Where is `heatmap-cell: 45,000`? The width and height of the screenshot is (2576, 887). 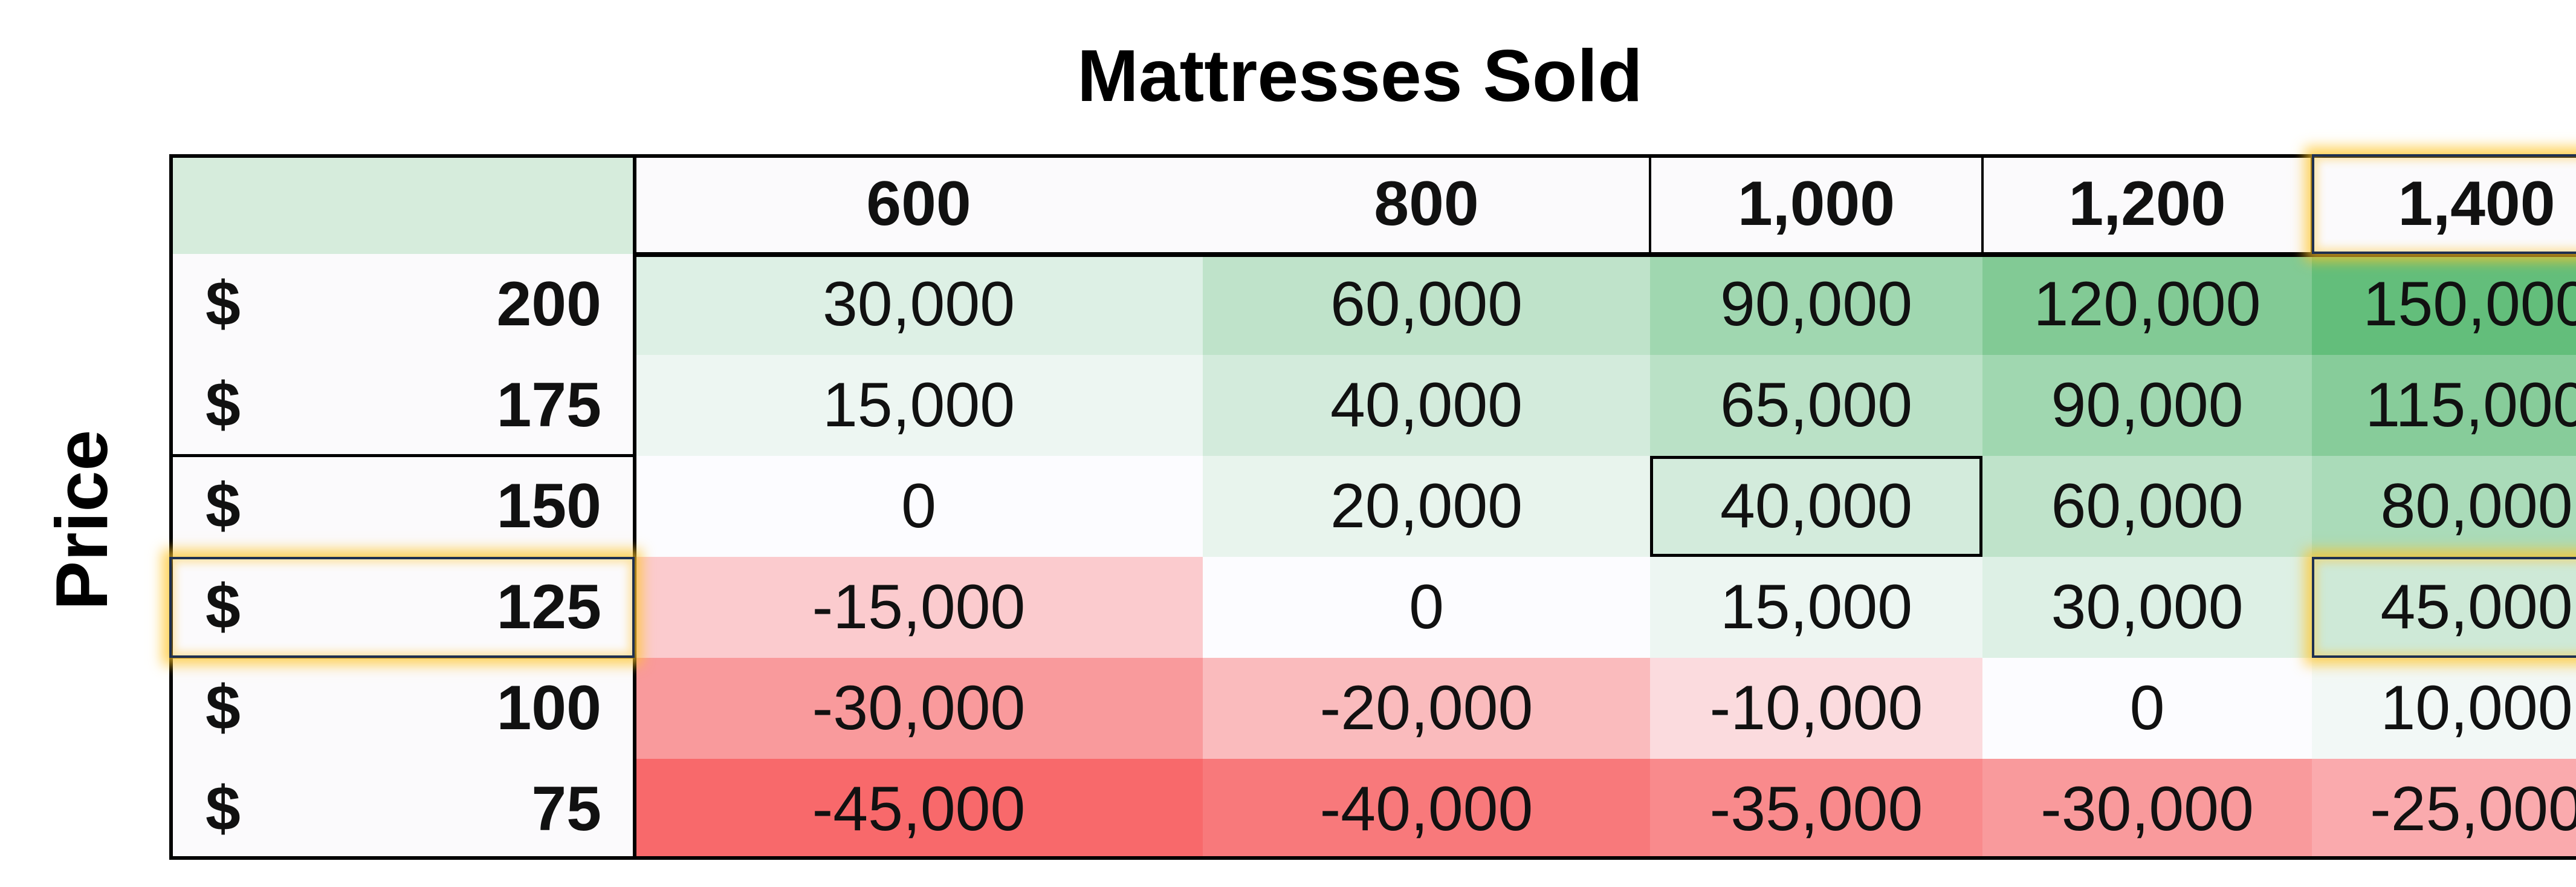
heatmap-cell: 45,000 is located at coordinates (2444, 607).